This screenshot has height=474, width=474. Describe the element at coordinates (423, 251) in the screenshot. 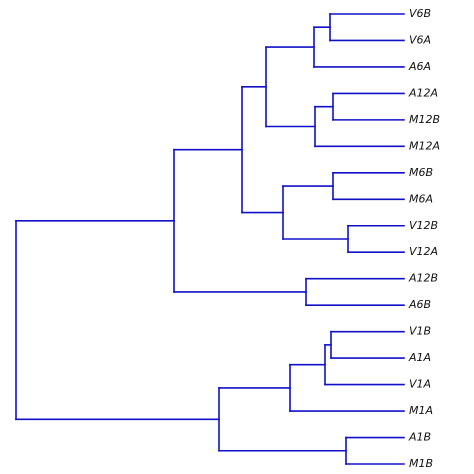

I see `leaf-label-v12a: V12A` at that location.